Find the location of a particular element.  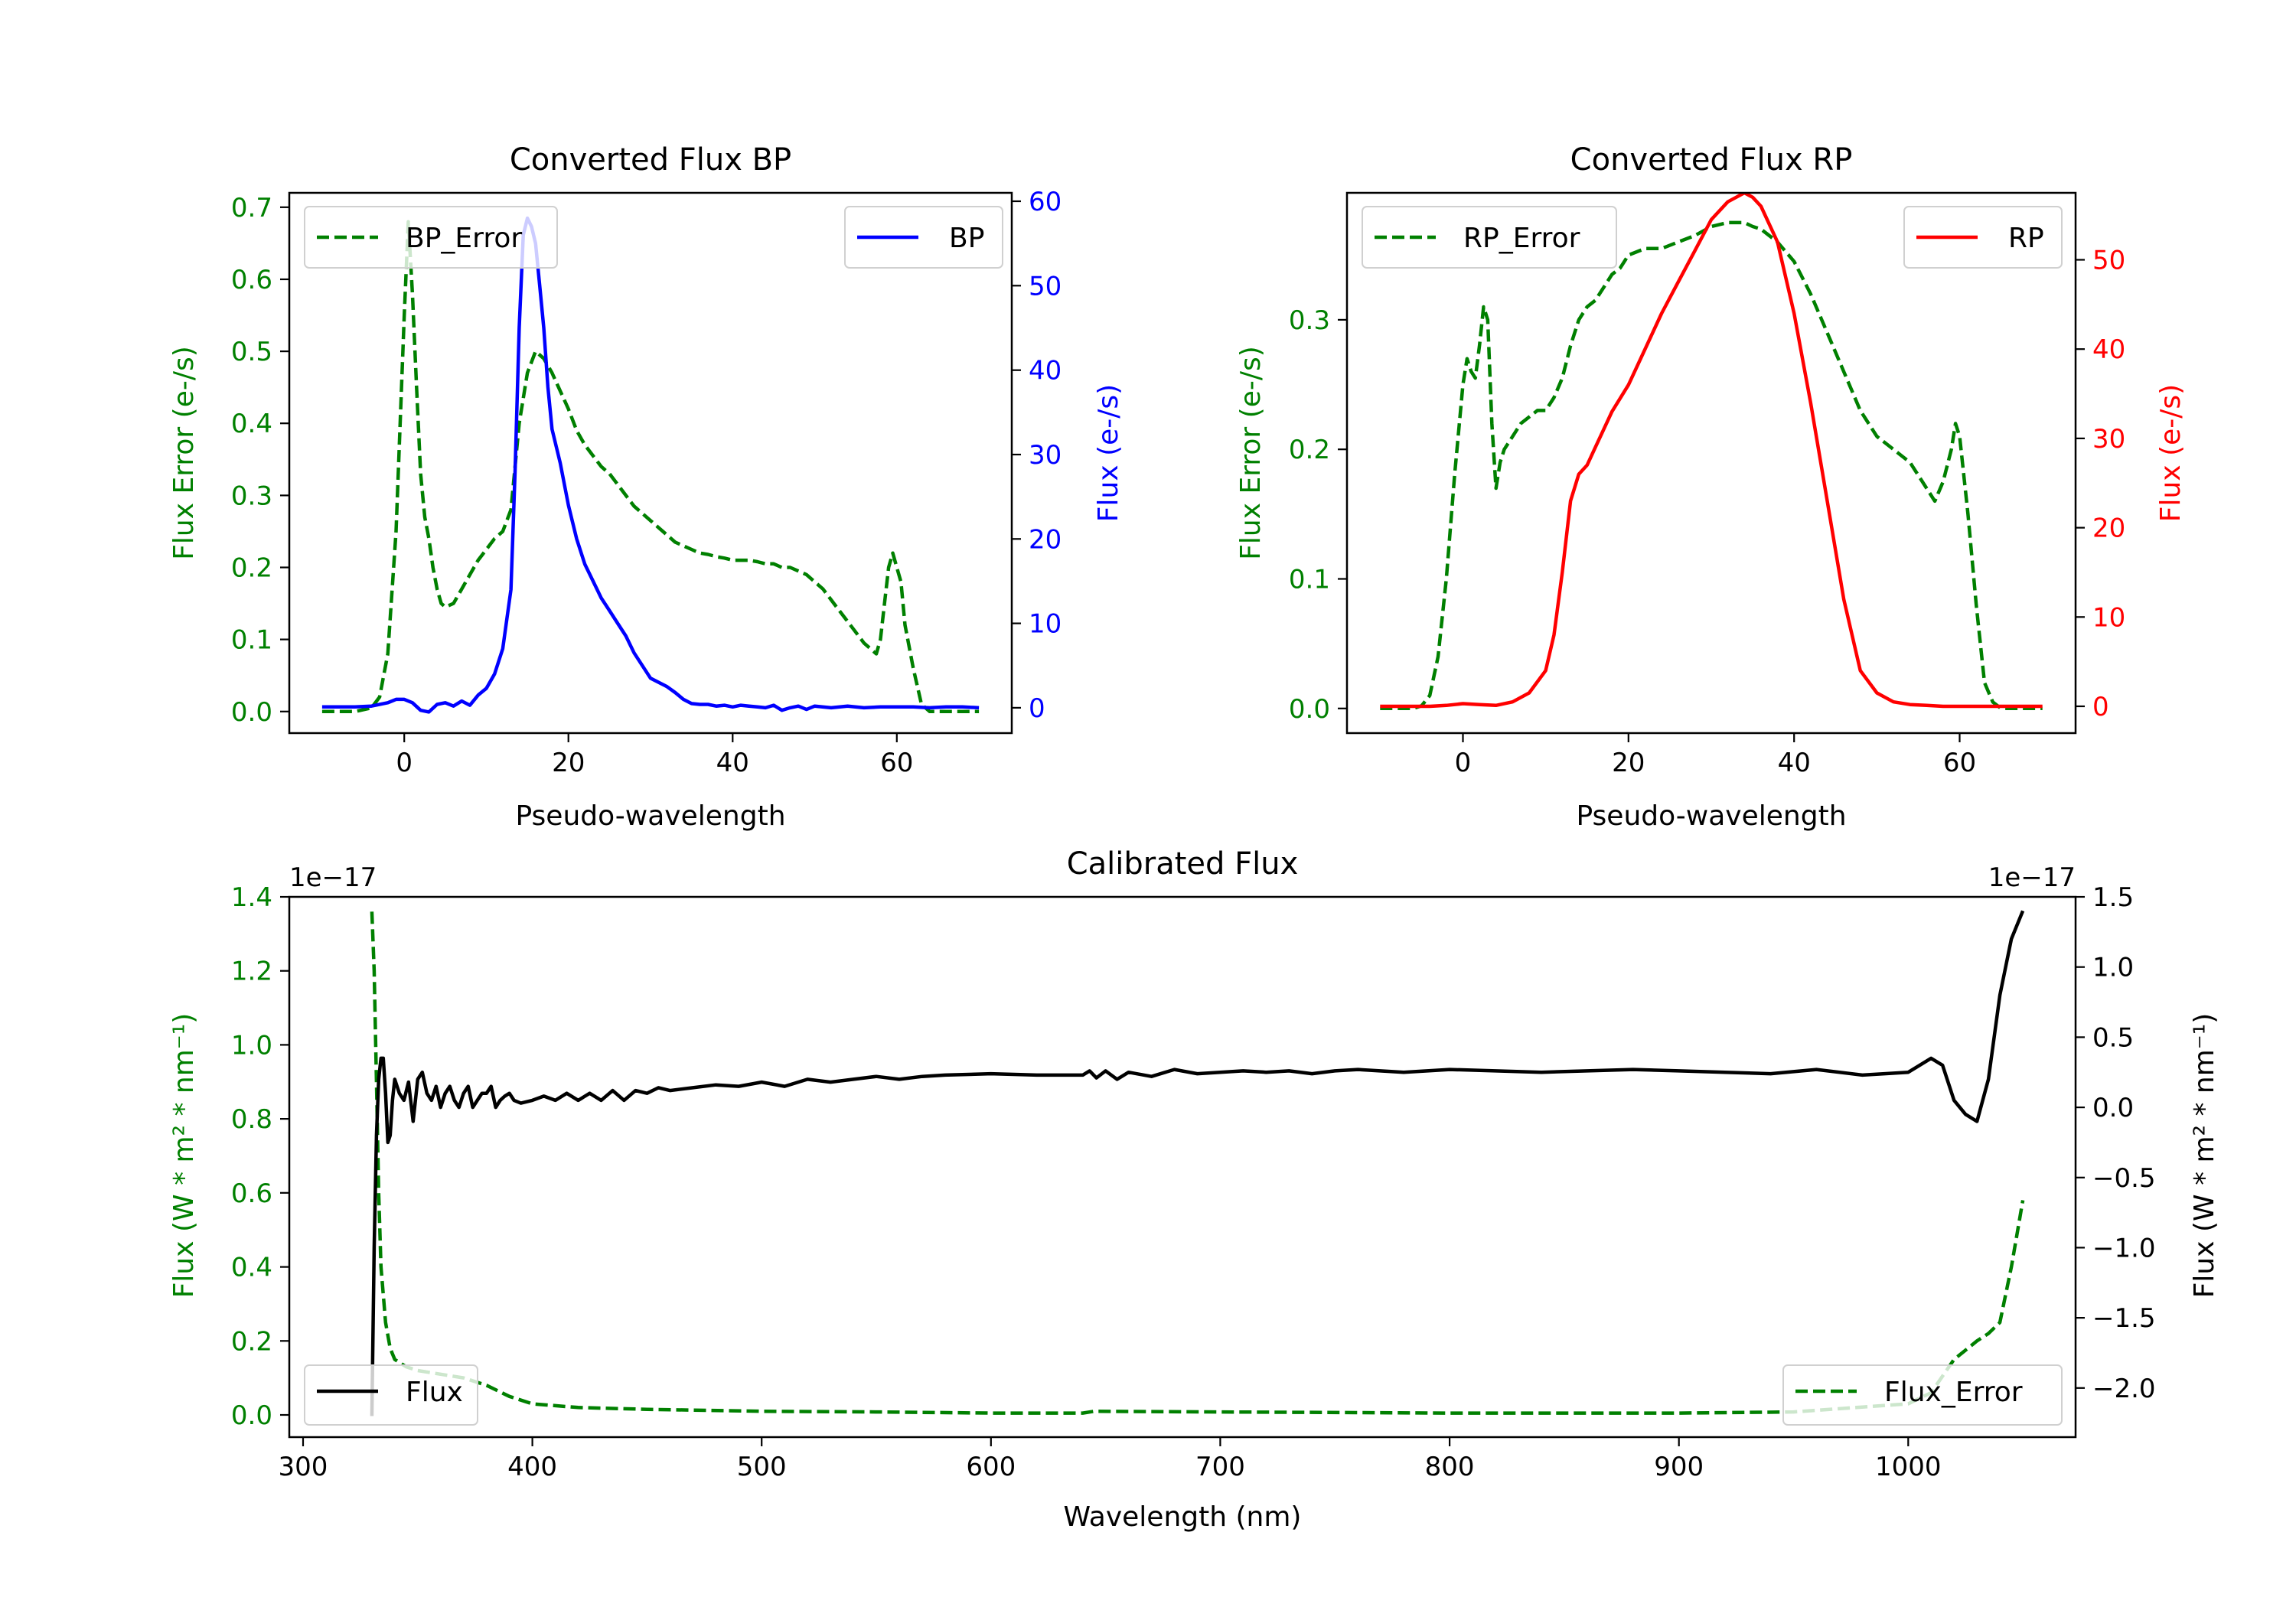

cal-legend-left: Flux is located at coordinates (391, 1395).